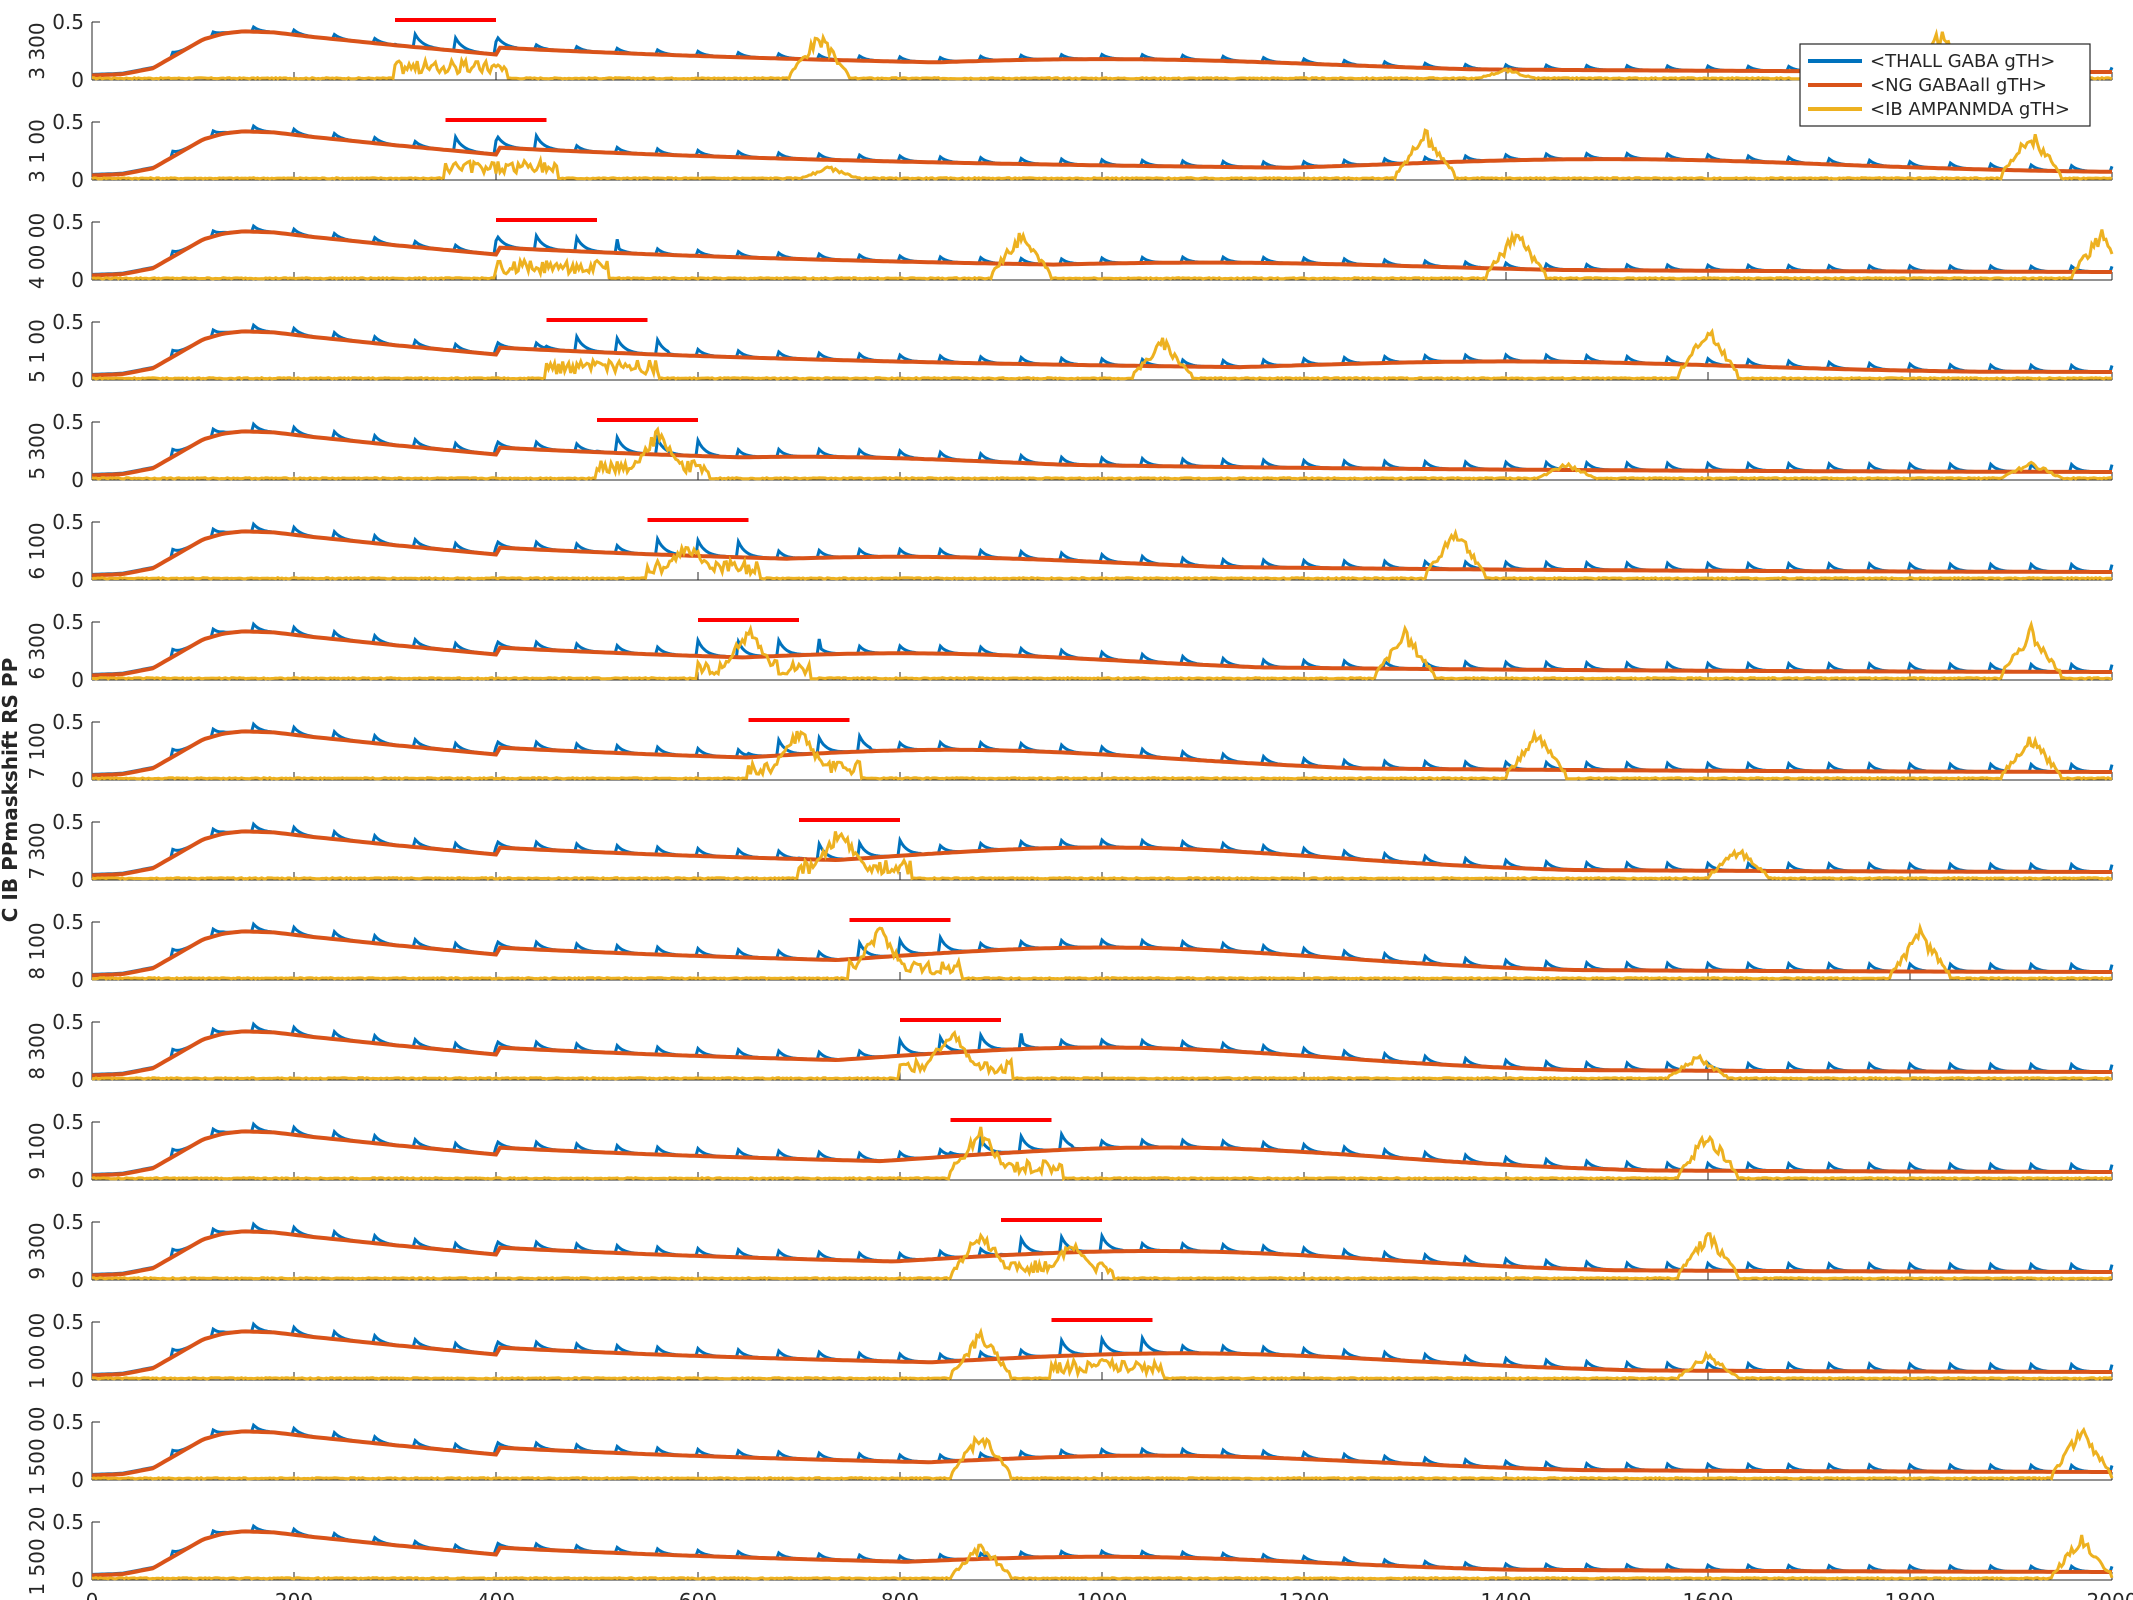 This screenshot has width=2133, height=1600. I want to click on panel-5: 0 0.55 300, so click(1069, 451).